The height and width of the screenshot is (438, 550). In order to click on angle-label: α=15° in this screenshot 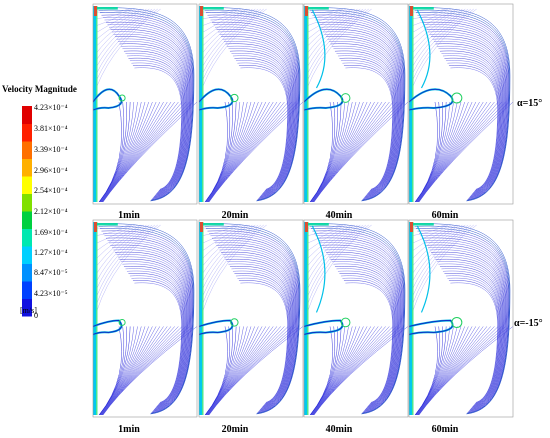, I will do `click(529, 103)`.